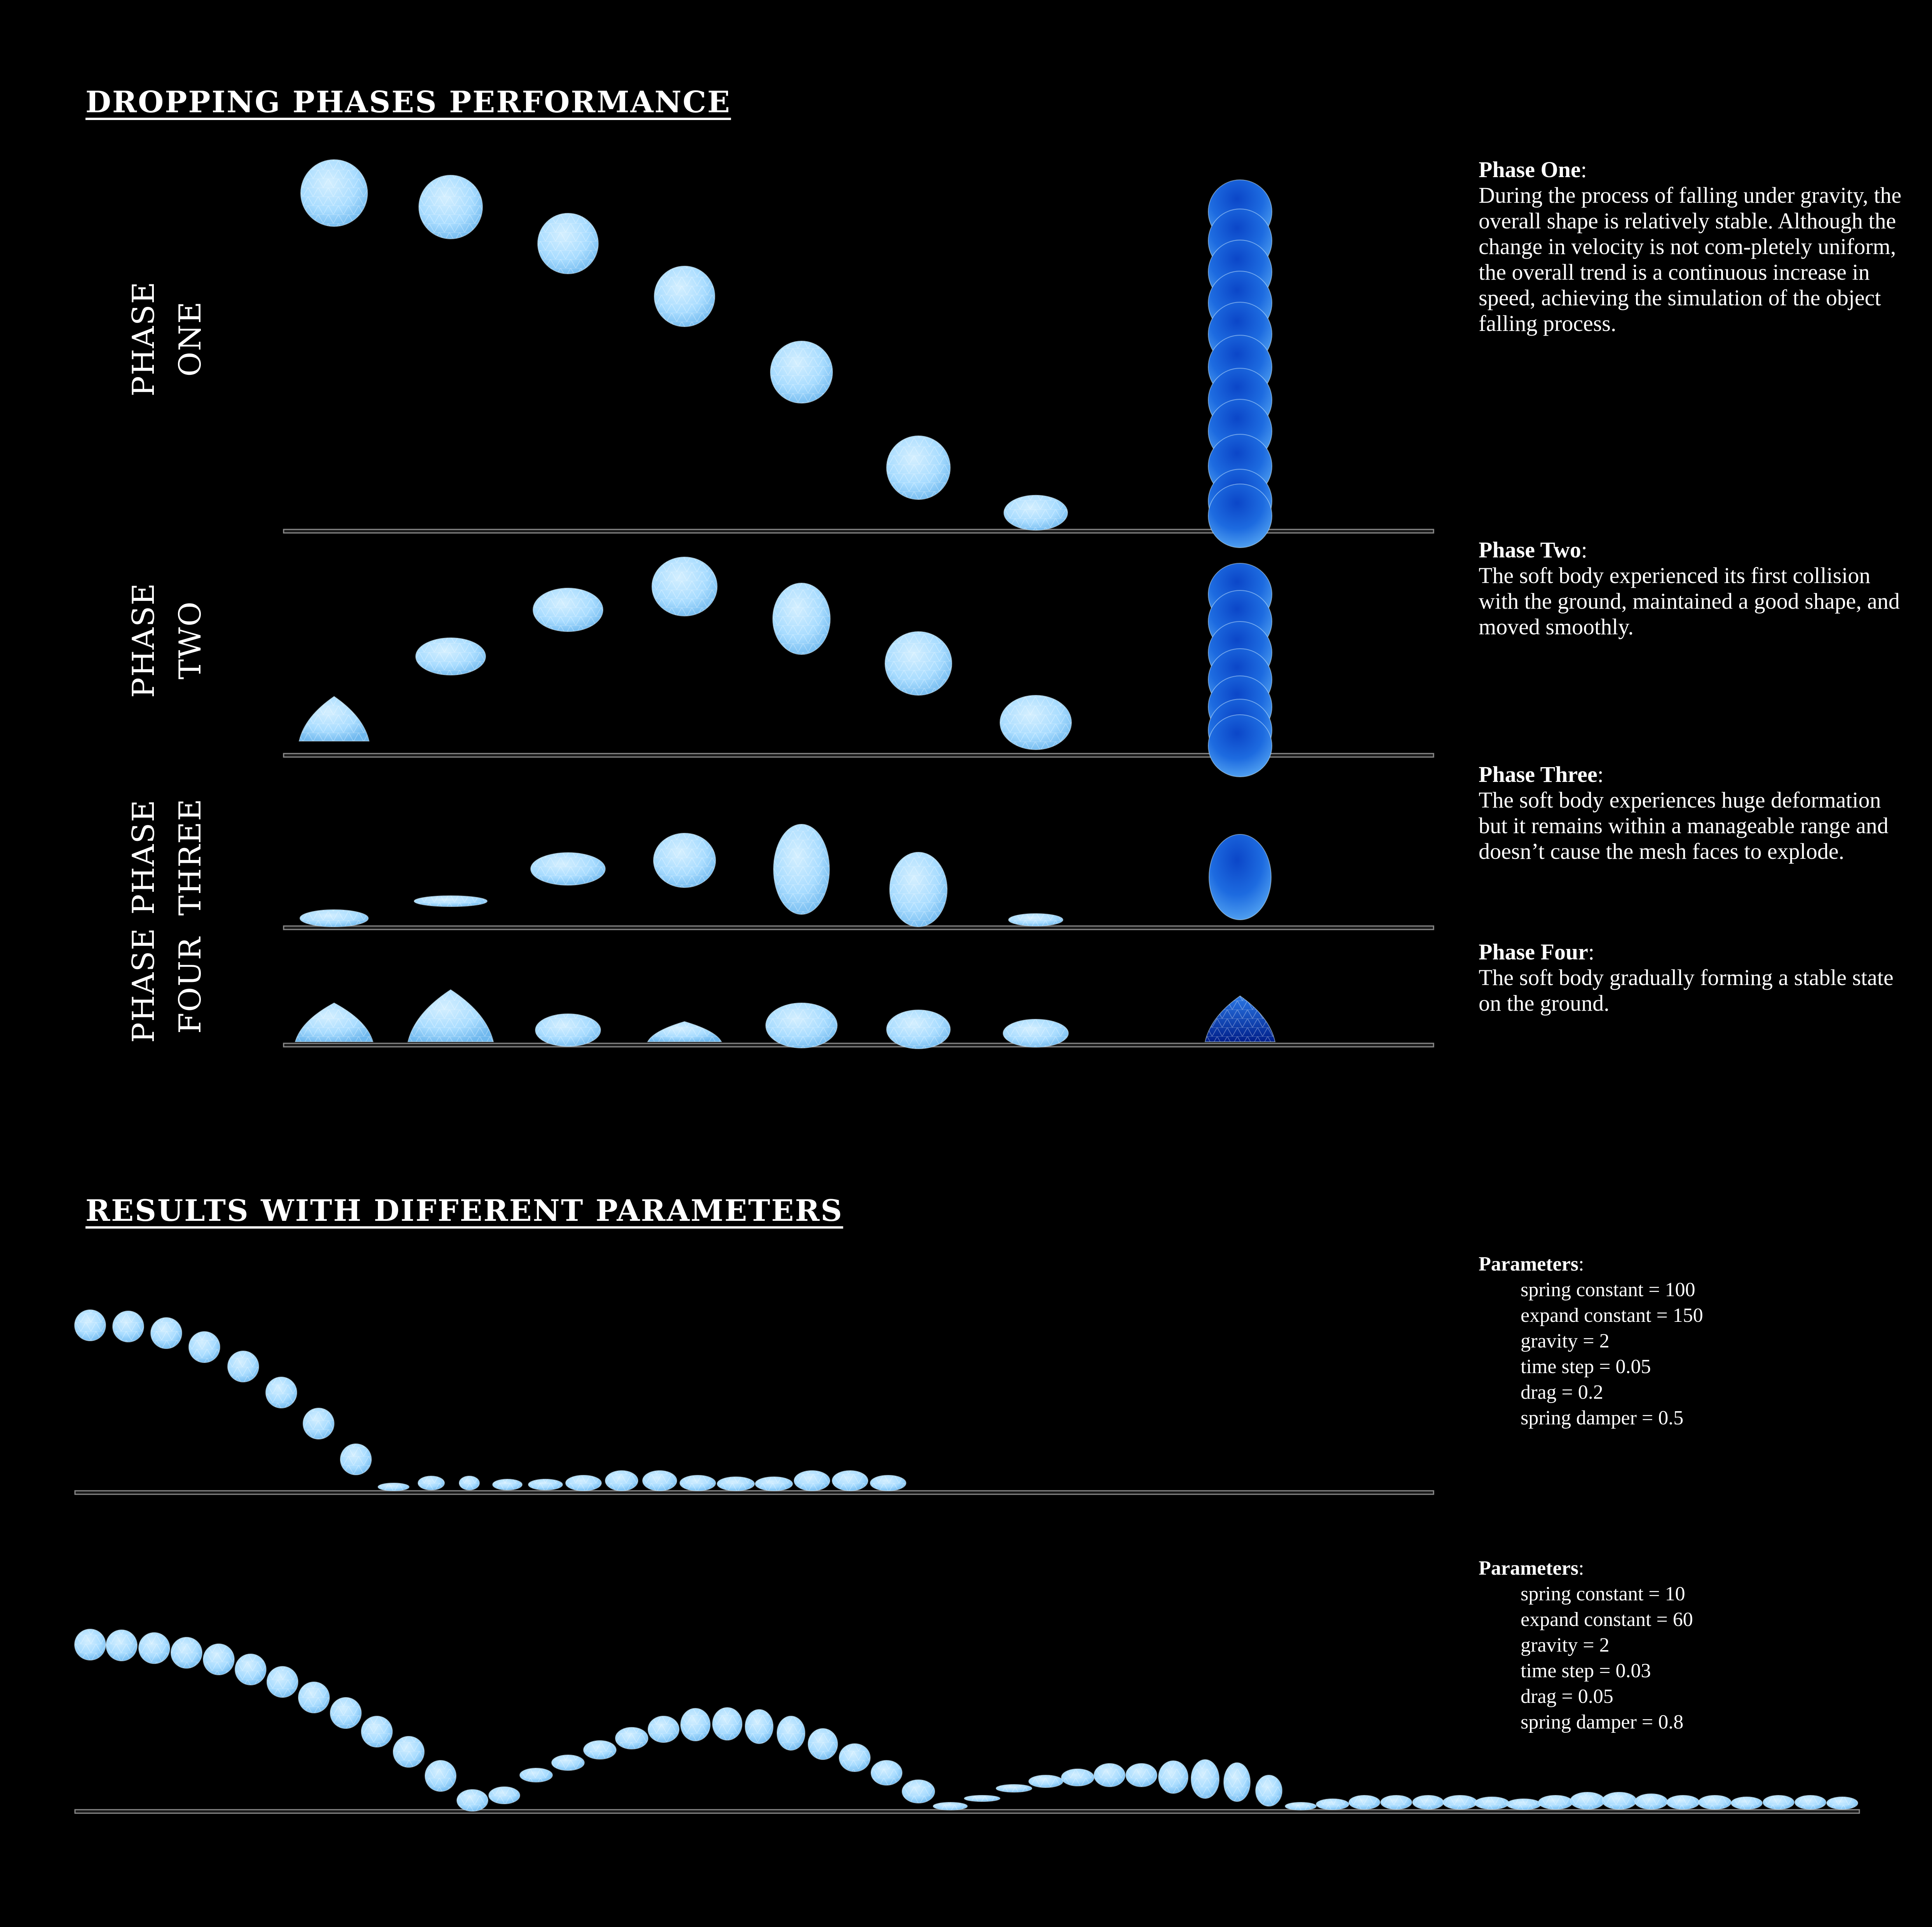 The height and width of the screenshot is (1927, 1932). I want to click on parameter-set-1-colon: :, so click(1581, 1264).